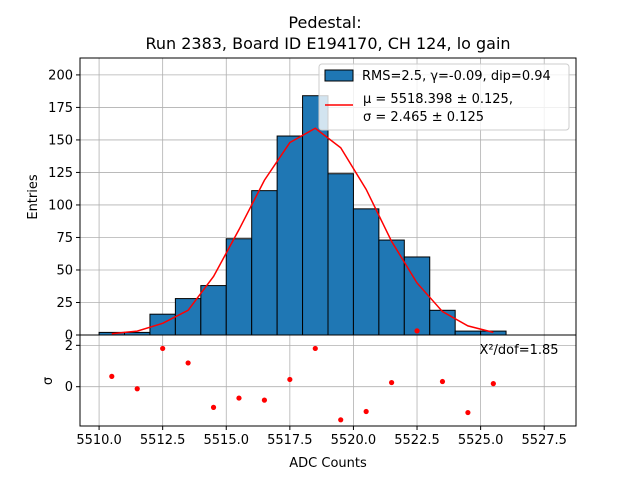 This screenshot has width=640, height=480. Describe the element at coordinates (481, 440) in the screenshot. I see `xtick-label-6: 5525.0` at that location.